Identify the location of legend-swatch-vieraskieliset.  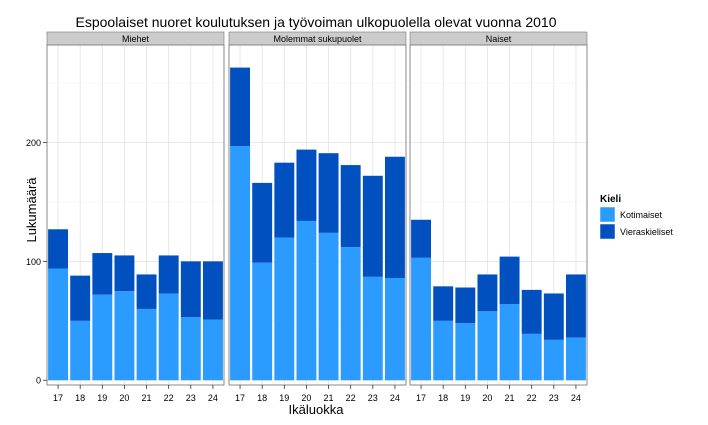
(607, 231).